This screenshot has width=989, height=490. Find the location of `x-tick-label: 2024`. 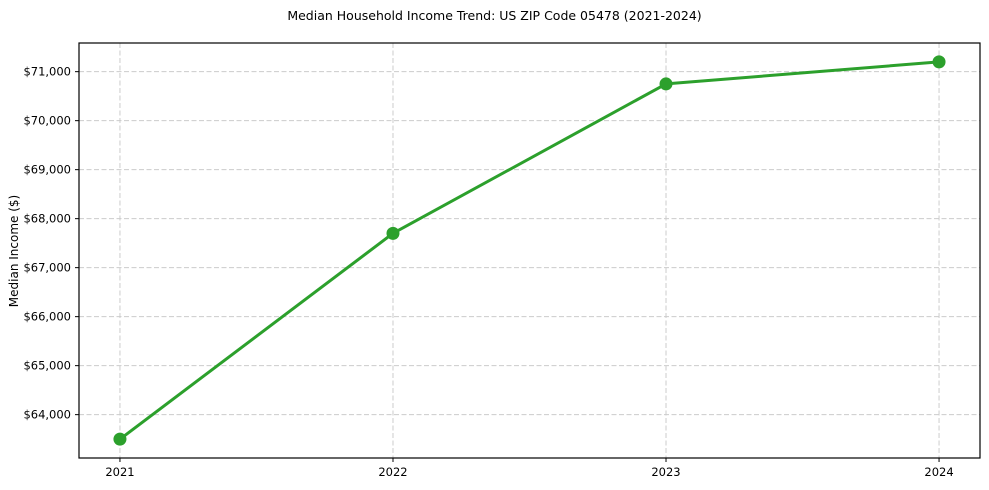

x-tick-label: 2024 is located at coordinates (938, 472).